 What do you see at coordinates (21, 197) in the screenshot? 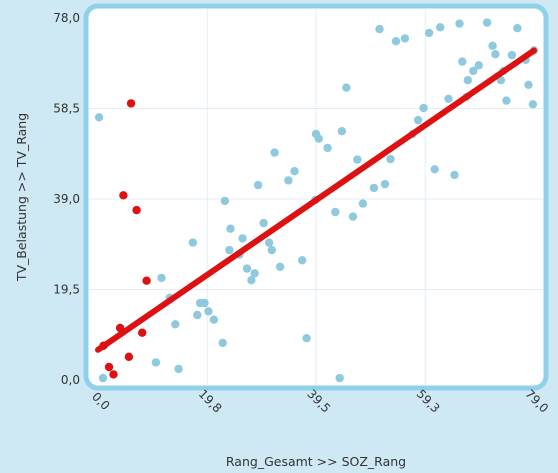
I see `y-axis-label: TV_Belastung >> TV_Rang` at bounding box center [21, 197].